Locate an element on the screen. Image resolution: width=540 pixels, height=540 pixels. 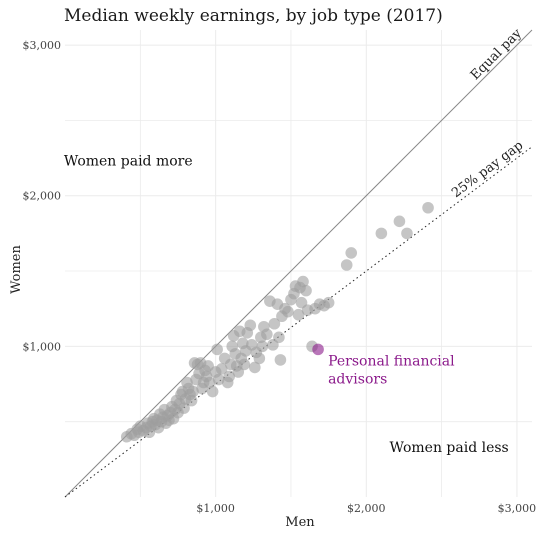
y-axis-label: Women is located at coordinates (16, 269).